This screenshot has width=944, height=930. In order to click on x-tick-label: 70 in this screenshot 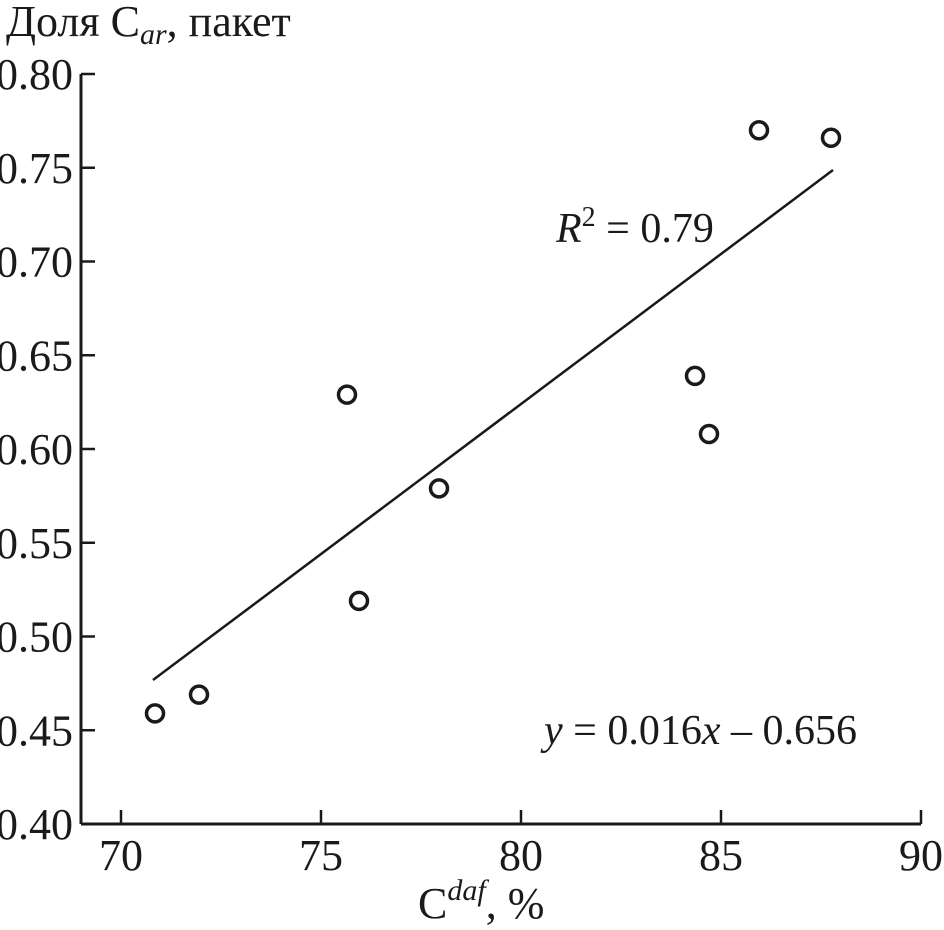, I will do `click(121, 855)`.